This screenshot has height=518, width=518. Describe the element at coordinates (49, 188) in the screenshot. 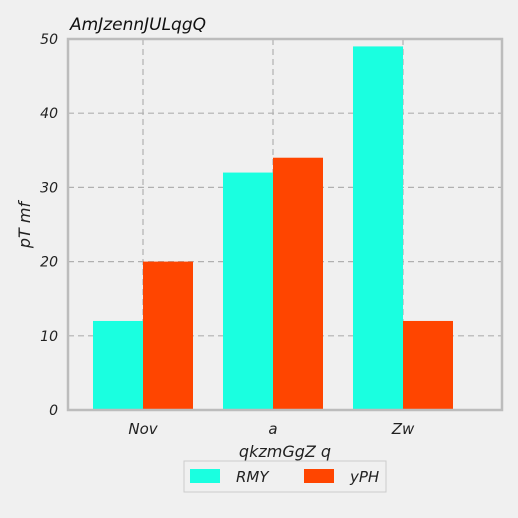

I see `y-tick-label: 30` at that location.